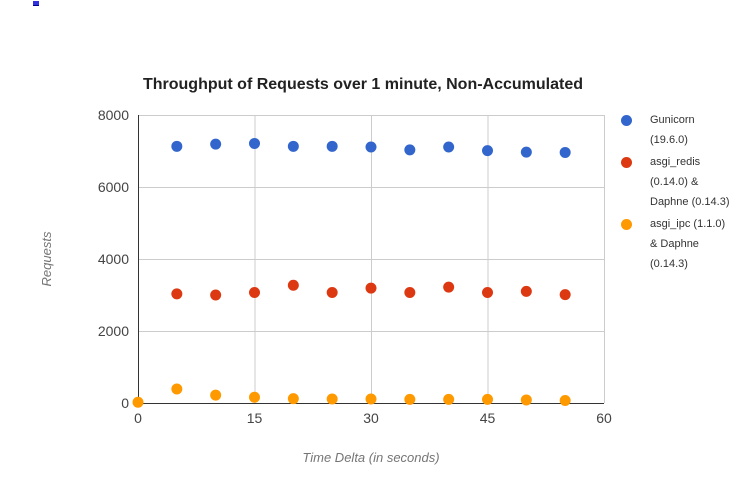 The image size is (740, 489). I want to click on legend-marker-gunicorn, so click(626, 120).